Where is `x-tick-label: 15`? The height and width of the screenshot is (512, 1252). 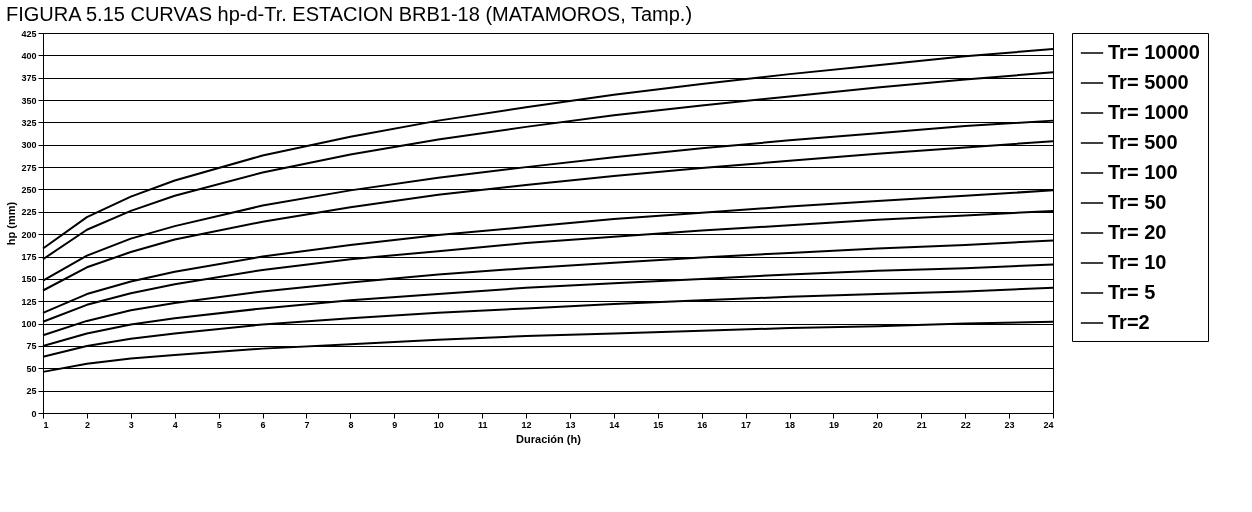 x-tick-label: 15 is located at coordinates (658, 424).